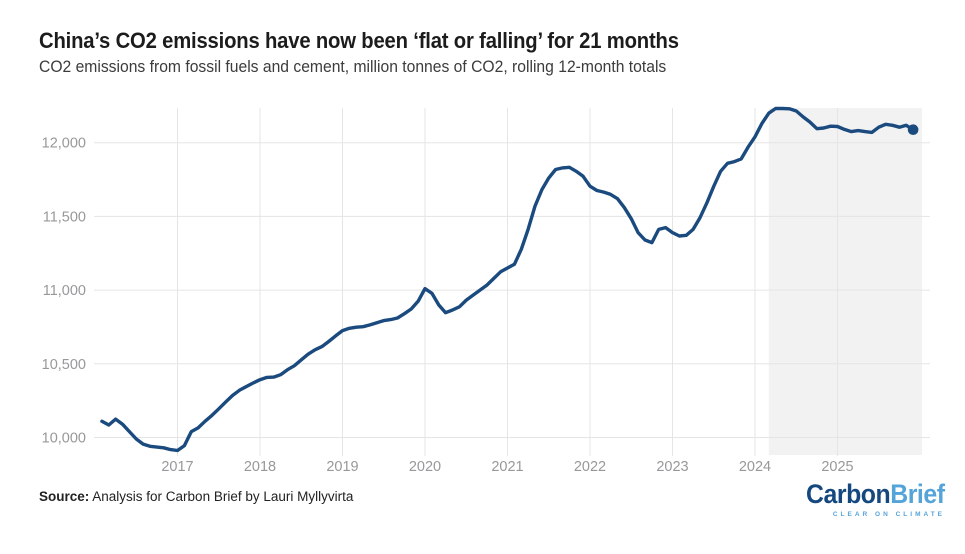  I want to click on svg-text: 2021, so click(507, 467).